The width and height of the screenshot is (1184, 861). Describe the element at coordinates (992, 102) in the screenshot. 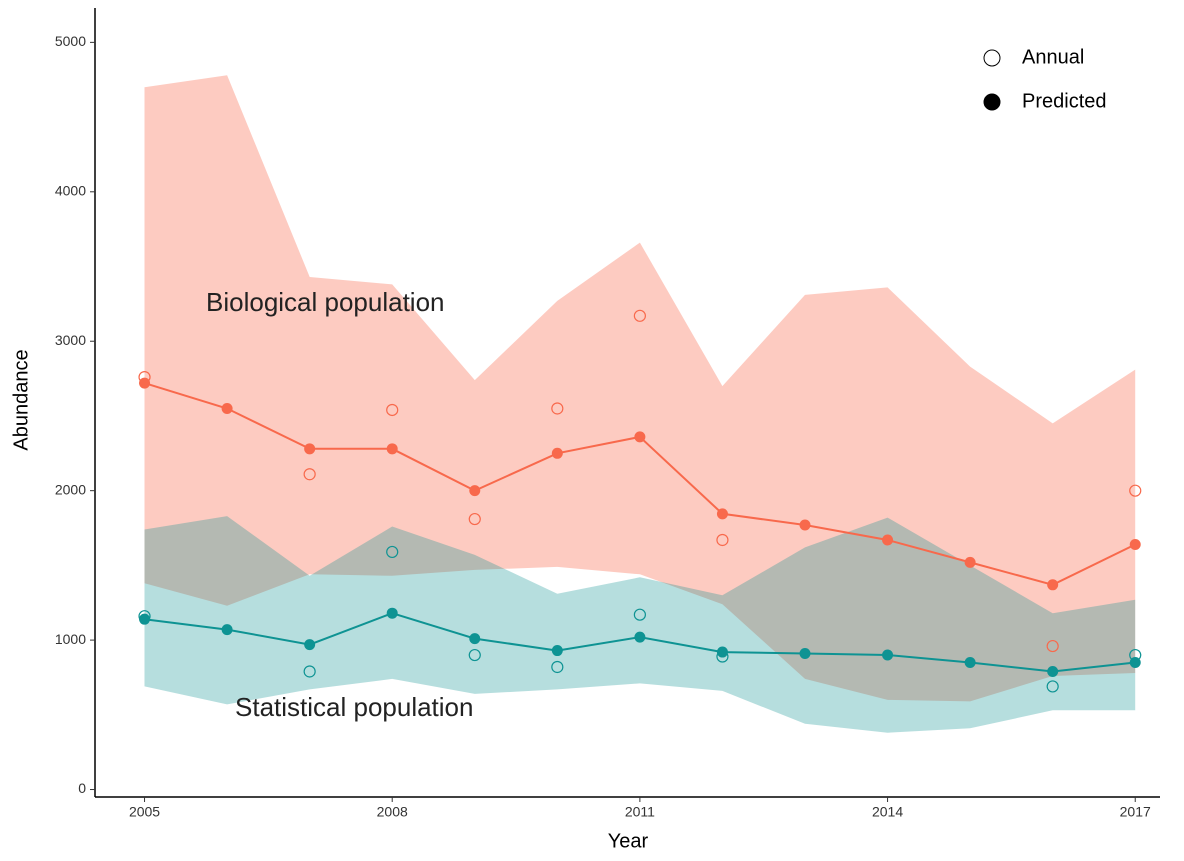

I see `legend-key-filled` at that location.